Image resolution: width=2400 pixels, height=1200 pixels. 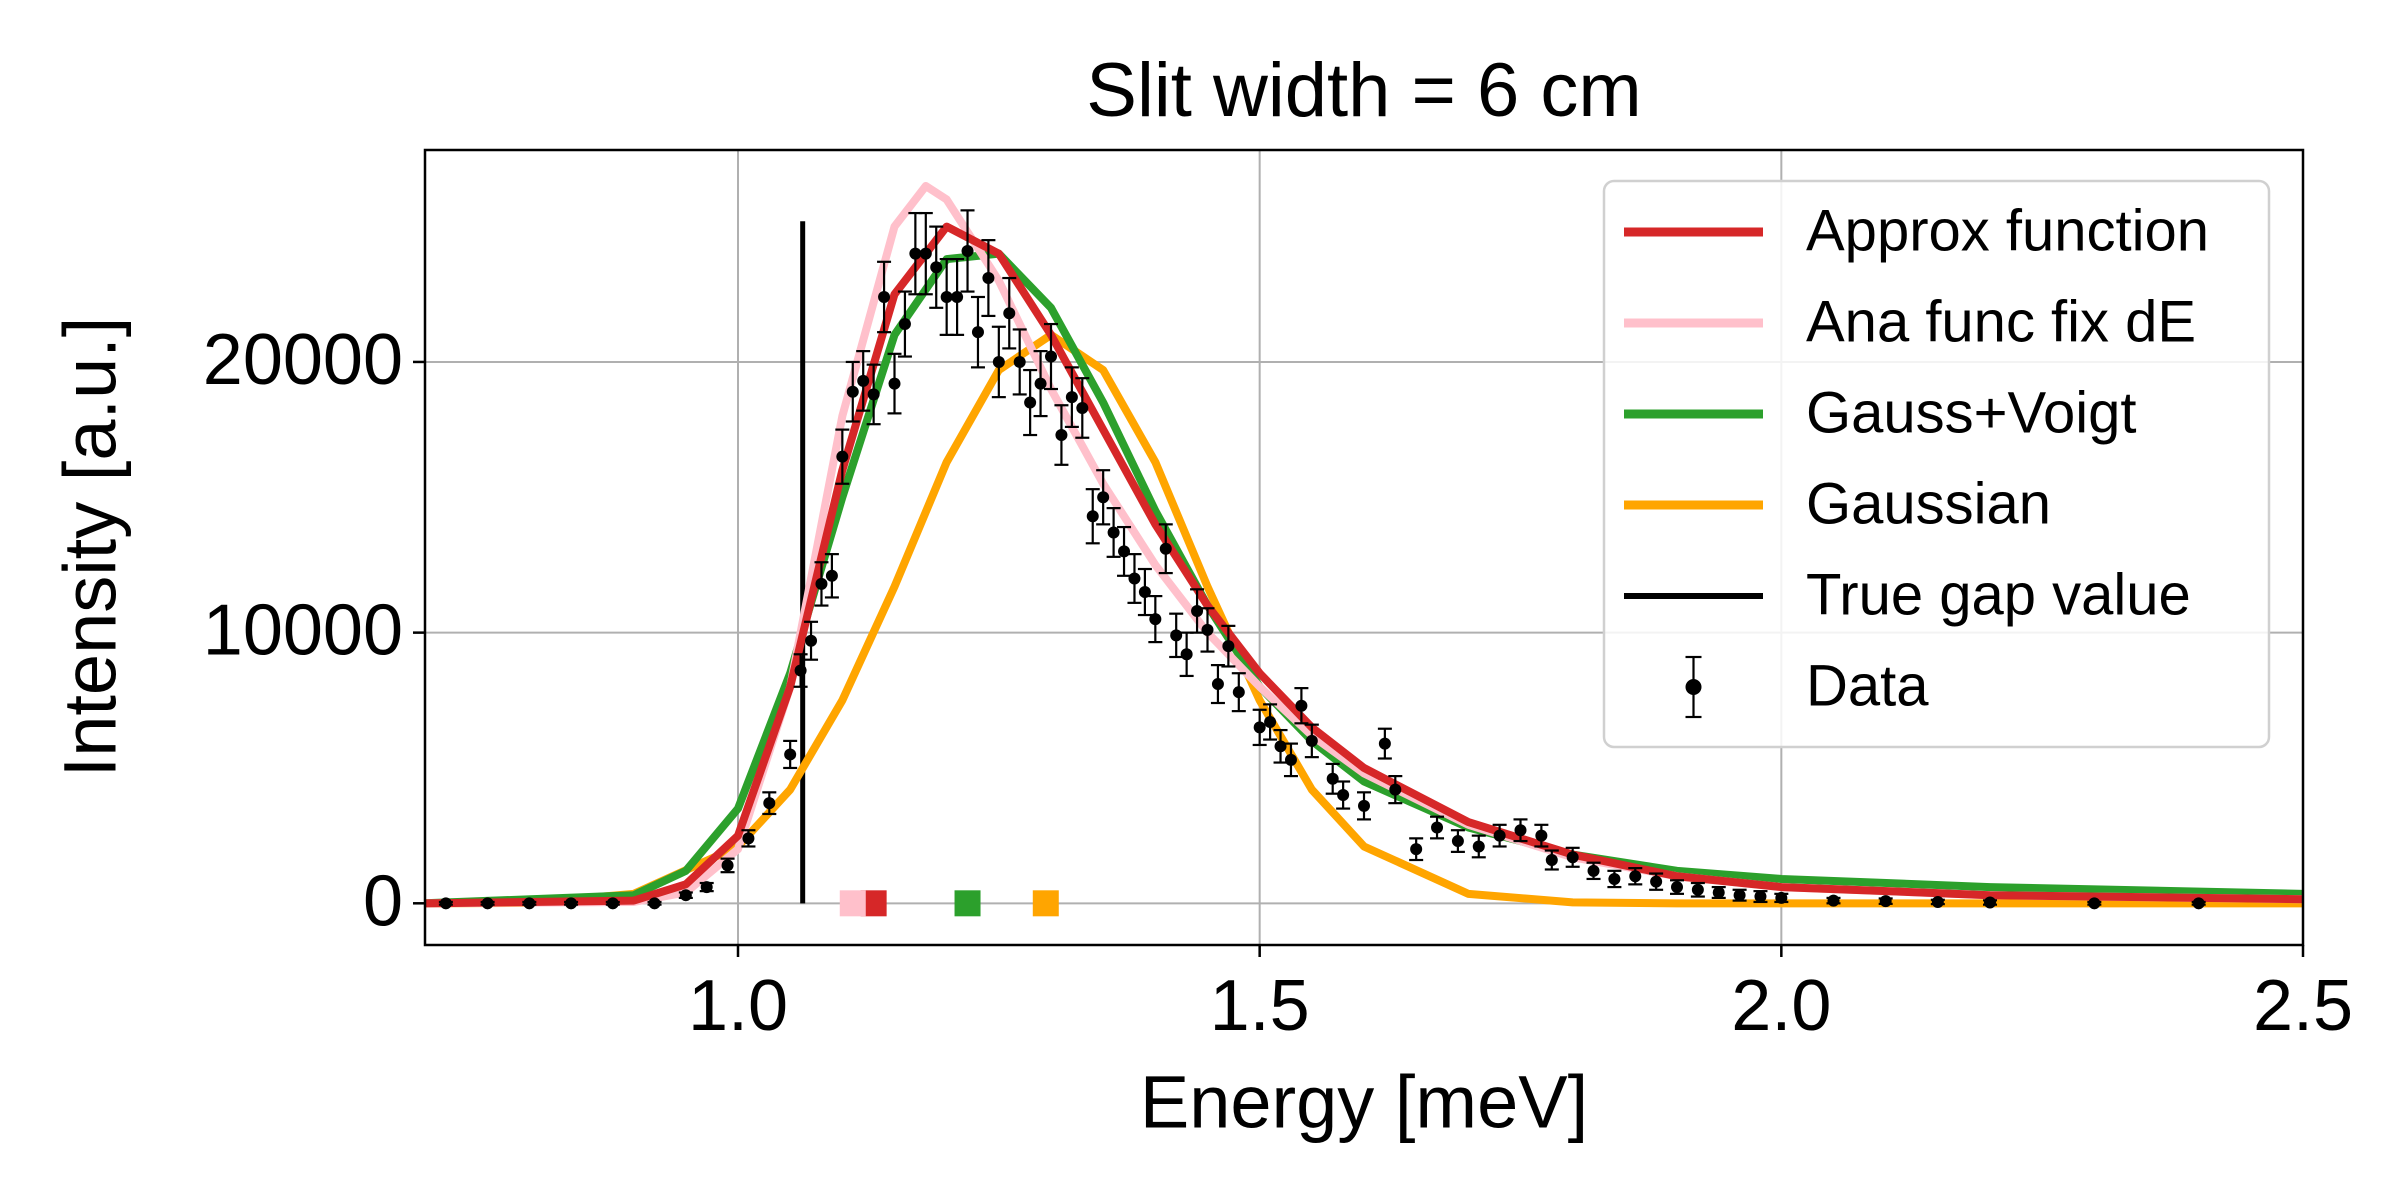 What do you see at coordinates (303, 631) in the screenshot?
I see `y-tick-label: 10000` at bounding box center [303, 631].